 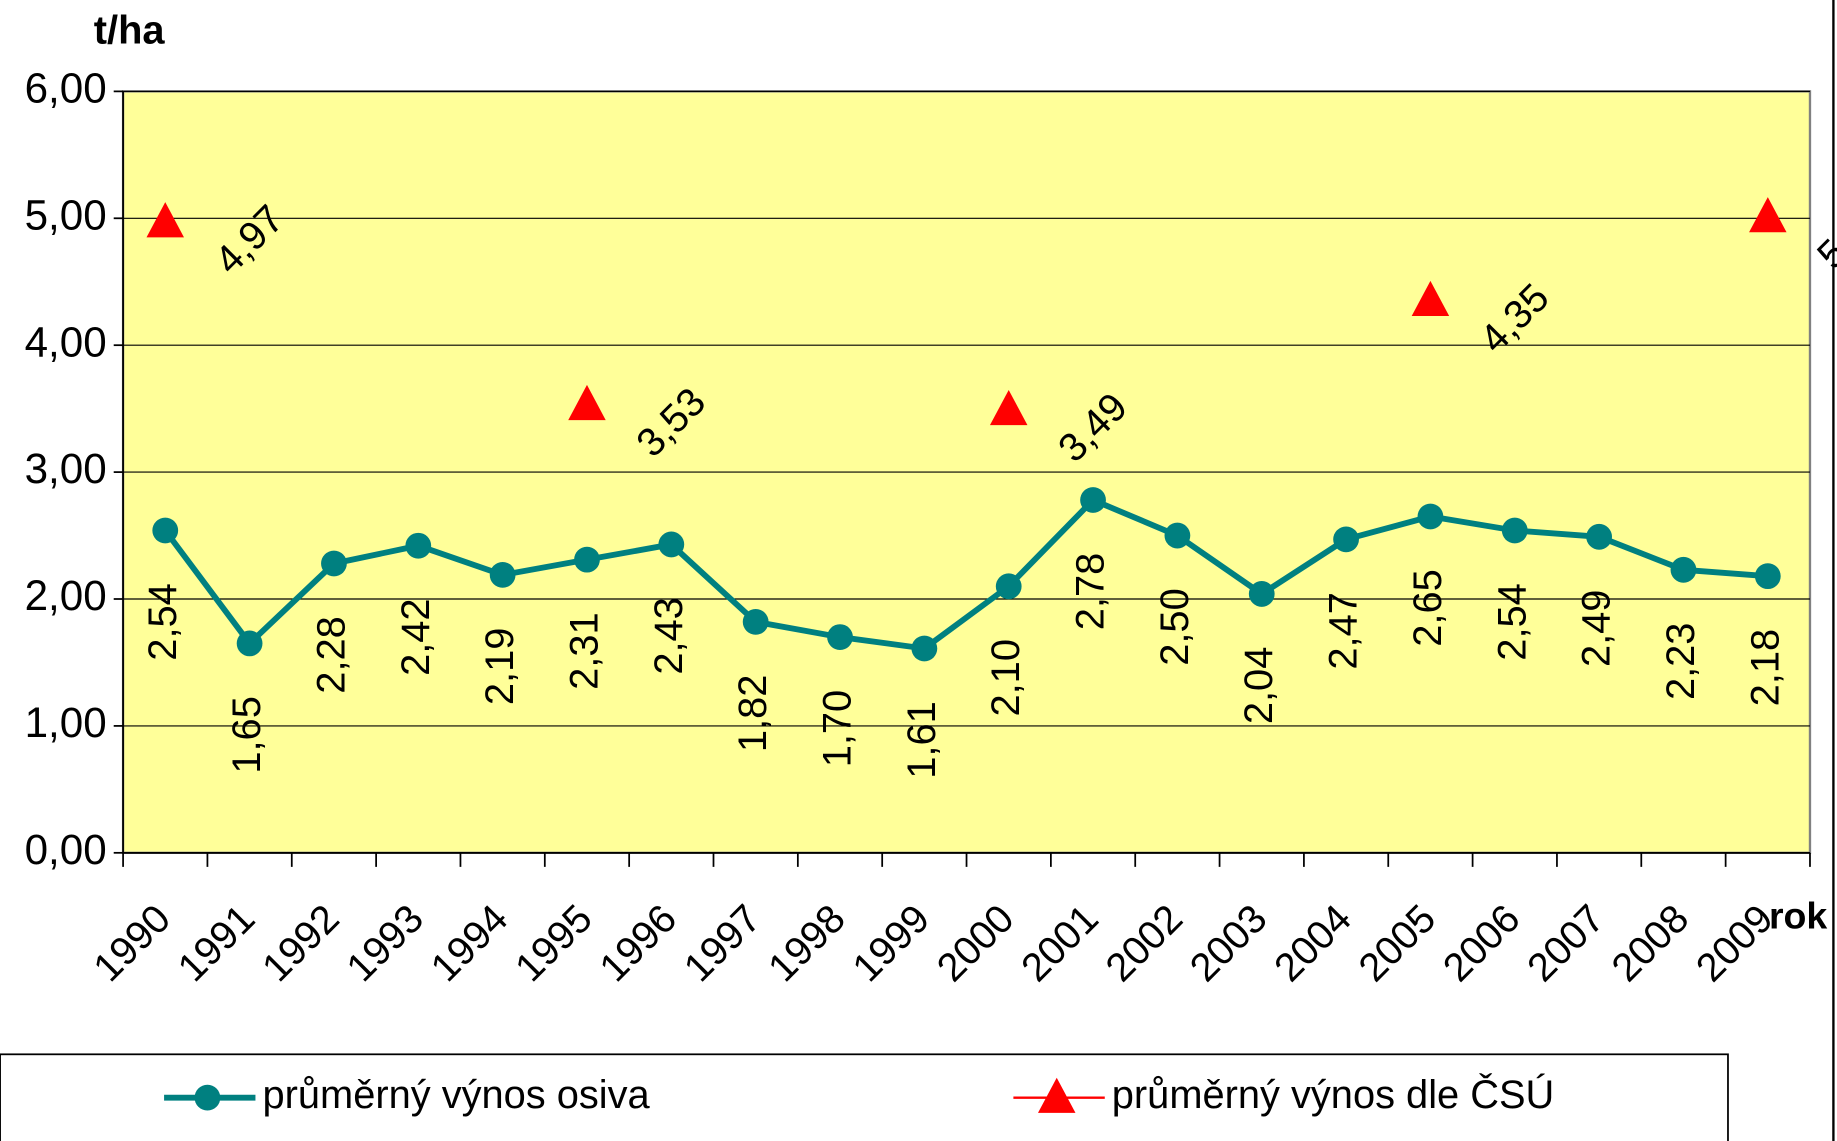 I want to click on data-label: 1,61, so click(x=922, y=740).